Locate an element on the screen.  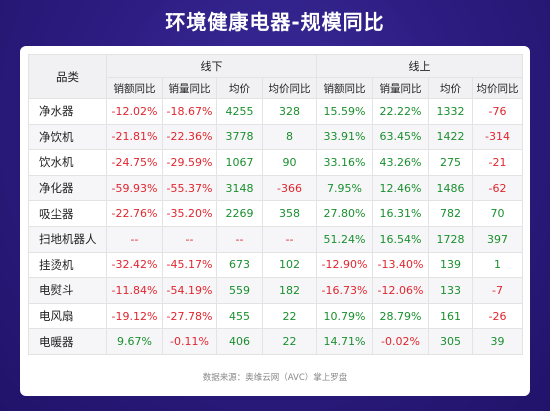
table-row: 扫地机器人 -- -- -- -- 51.24% 16.54% 1728 397 is located at coordinates (275, 239).